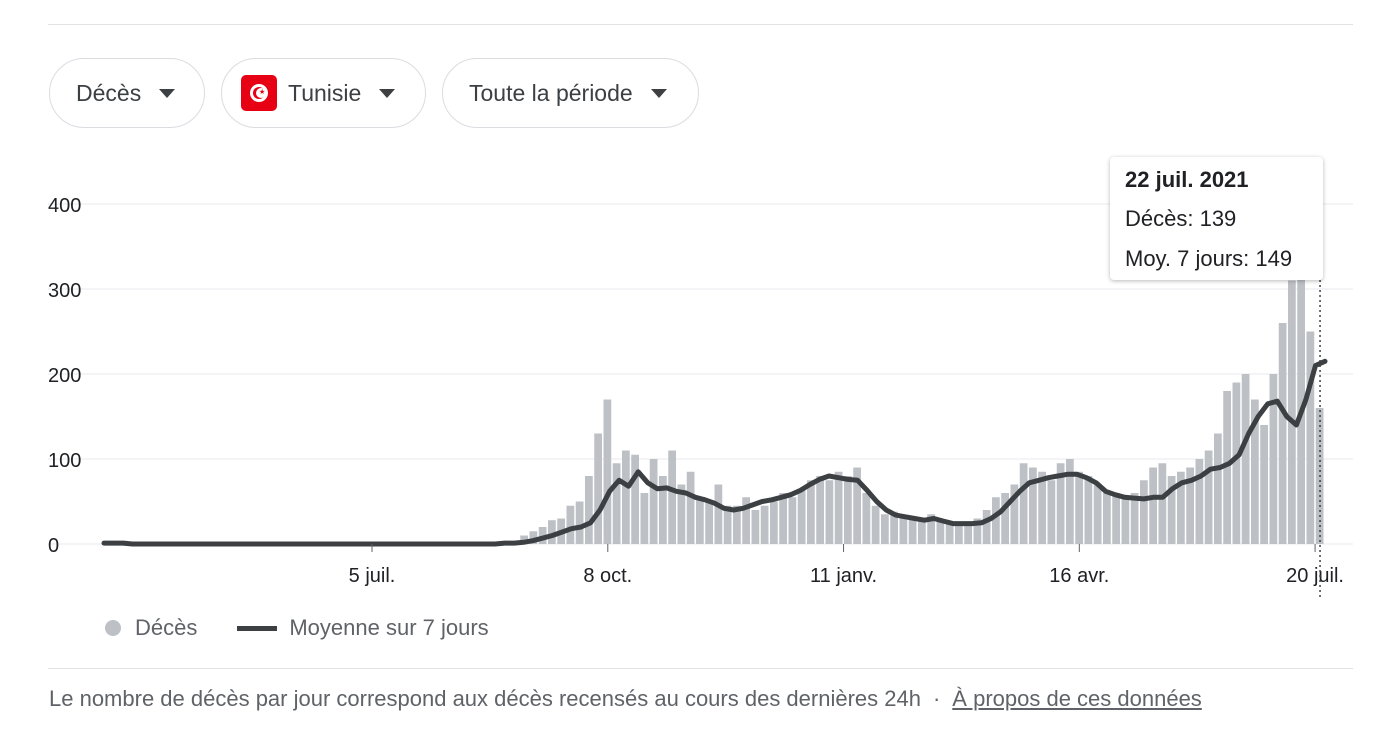  What do you see at coordinates (700, 24) in the screenshot?
I see `top-divider` at bounding box center [700, 24].